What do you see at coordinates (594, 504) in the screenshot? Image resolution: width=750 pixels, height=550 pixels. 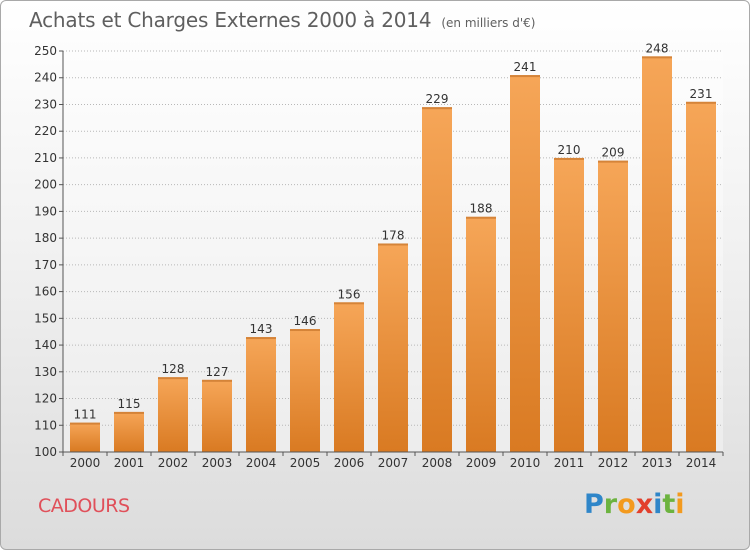 I see `logo-letter: P` at bounding box center [594, 504].